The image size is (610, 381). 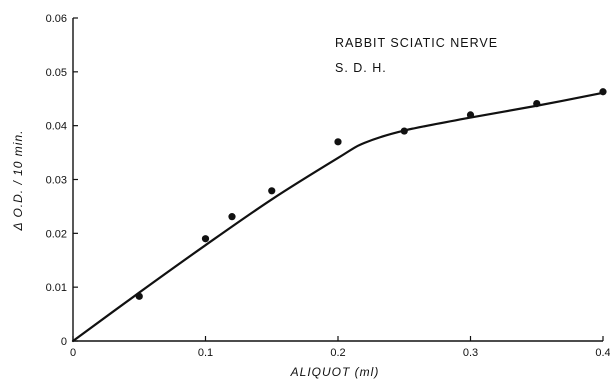 I want to click on x-axis-label: ALIQUOT (ml), so click(x=335, y=372).